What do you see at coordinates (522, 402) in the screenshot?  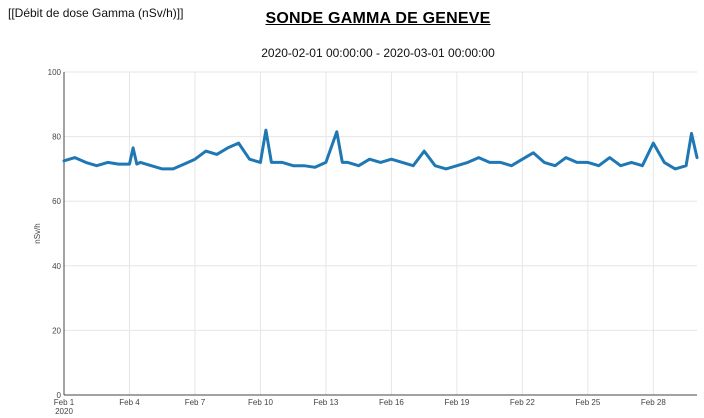 I see `x-tick-label: Feb 22` at bounding box center [522, 402].